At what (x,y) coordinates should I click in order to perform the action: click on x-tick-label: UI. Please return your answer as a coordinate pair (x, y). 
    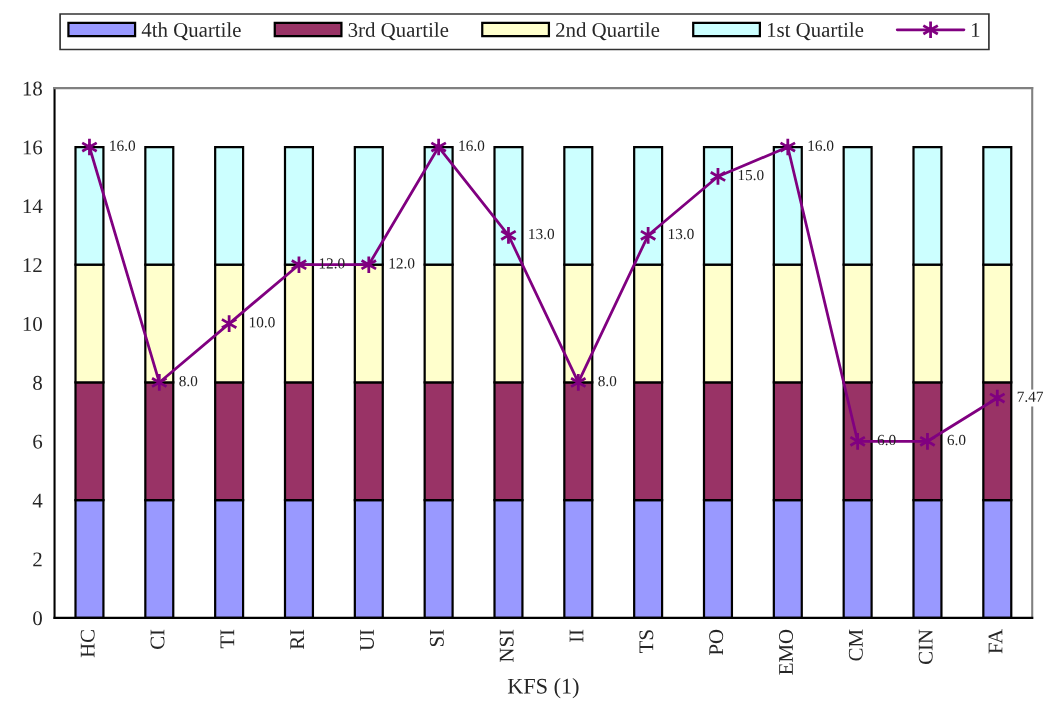
    Looking at the image, I should click on (367, 640).